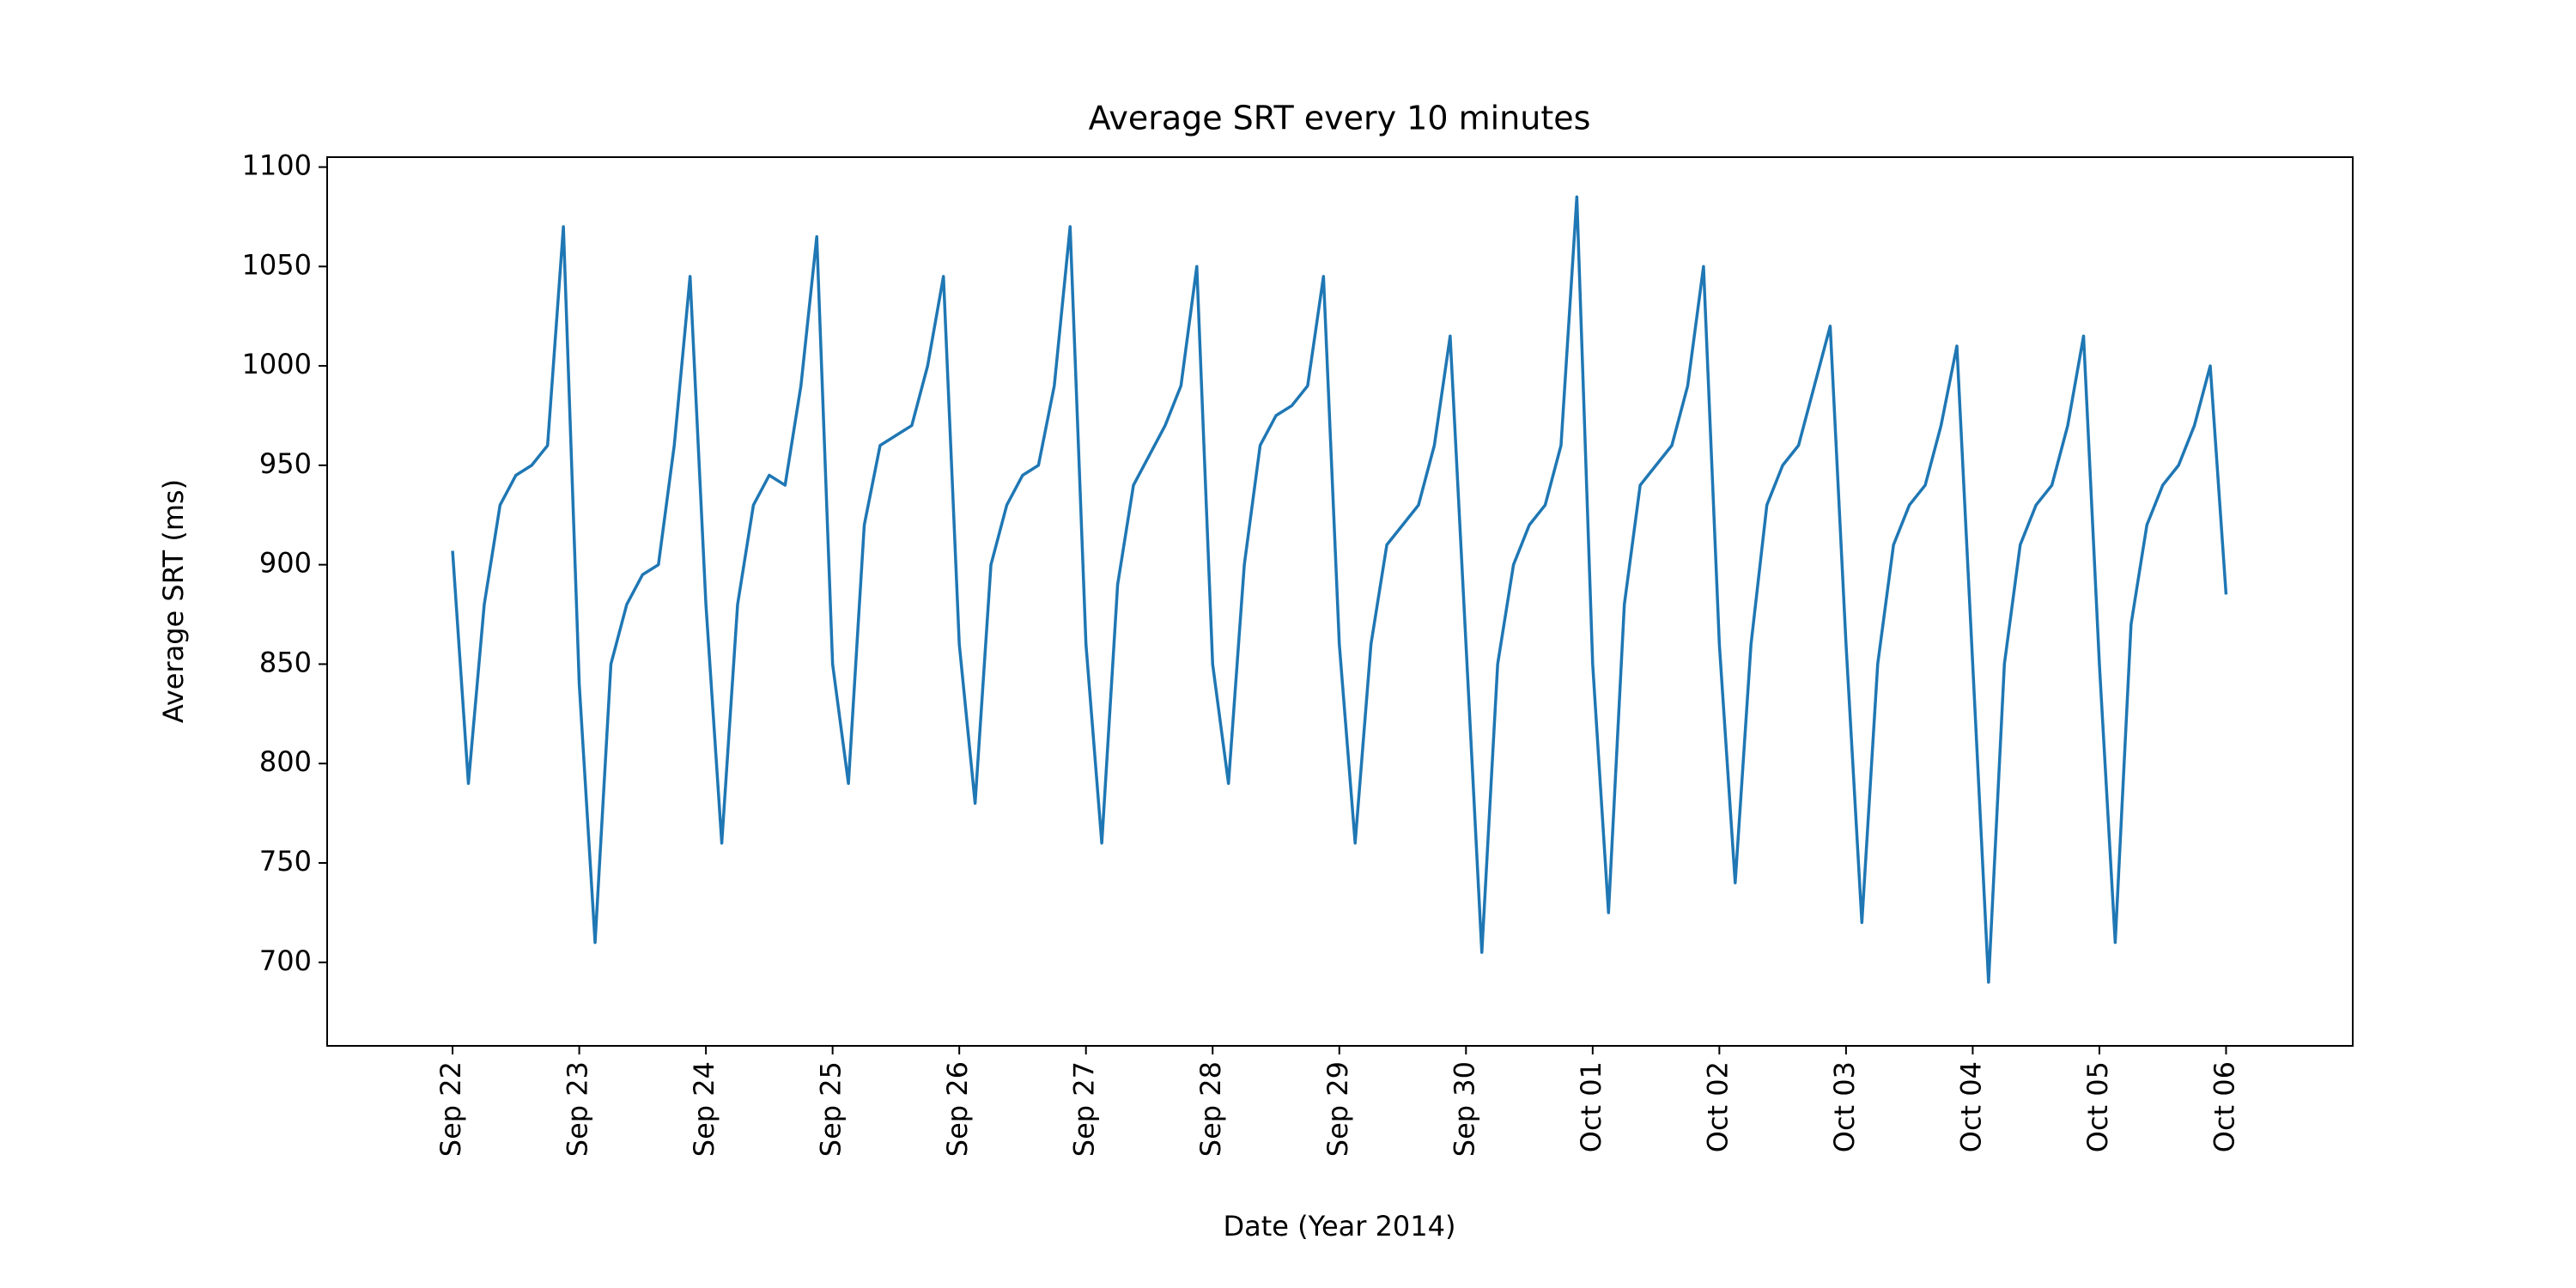 Image resolution: width=2576 pixels, height=1288 pixels. I want to click on x-tick-label: Oct 04, so click(1970, 1107).